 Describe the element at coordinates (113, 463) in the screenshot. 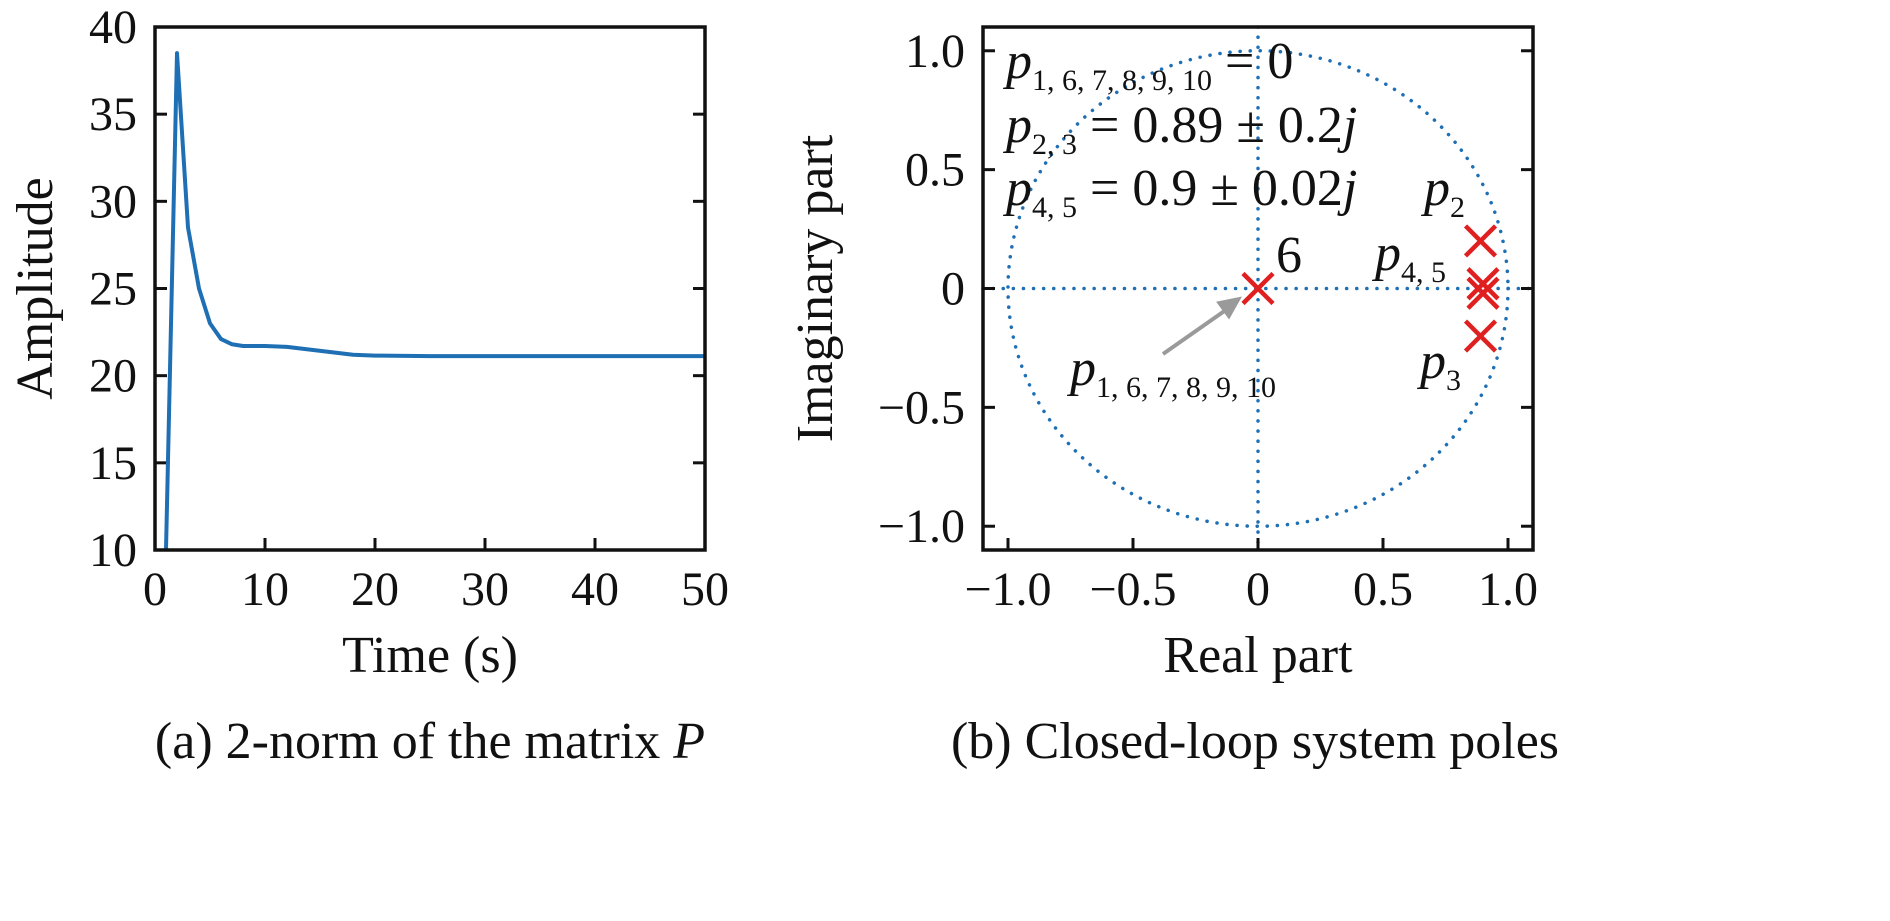

I see `y-tick-label: 15` at that location.